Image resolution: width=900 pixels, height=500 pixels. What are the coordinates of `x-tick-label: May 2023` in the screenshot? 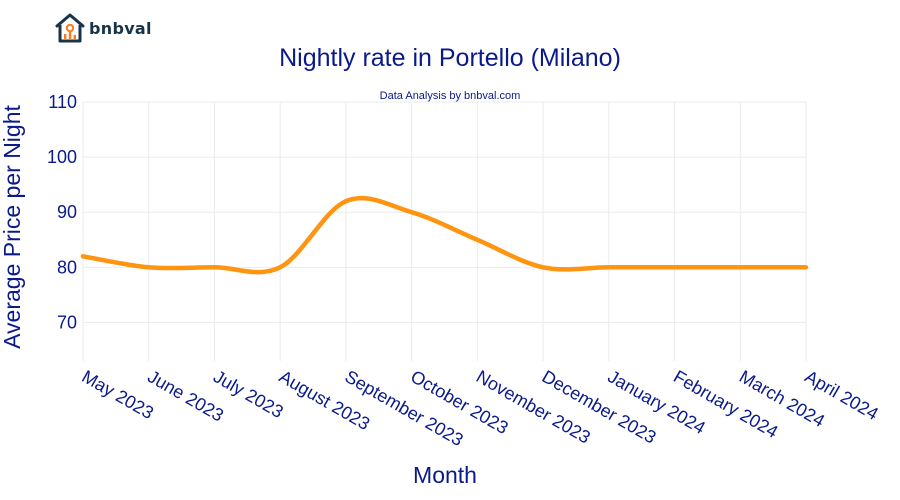 It's located at (118, 394).